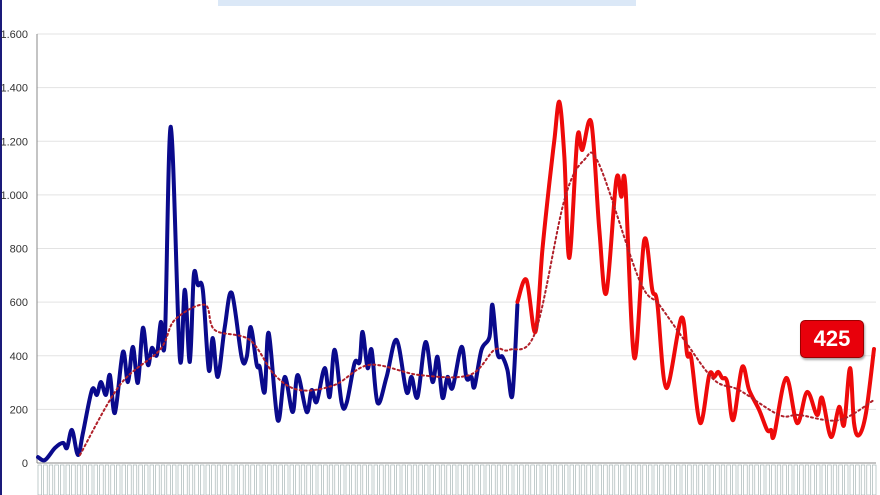 The image size is (880, 495). What do you see at coordinates (19, 250) in the screenshot?
I see `y-tick-label: 800` at bounding box center [19, 250].